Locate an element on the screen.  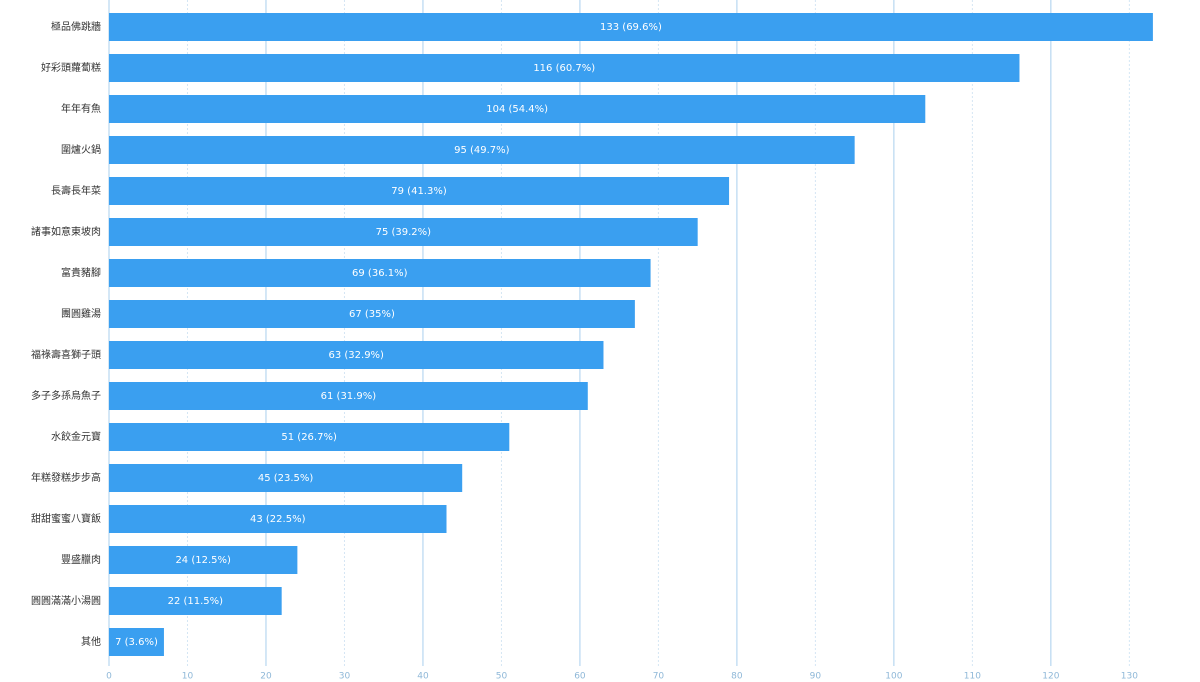
y-tick-label: 年年有魚 is located at coordinates (81, 108).